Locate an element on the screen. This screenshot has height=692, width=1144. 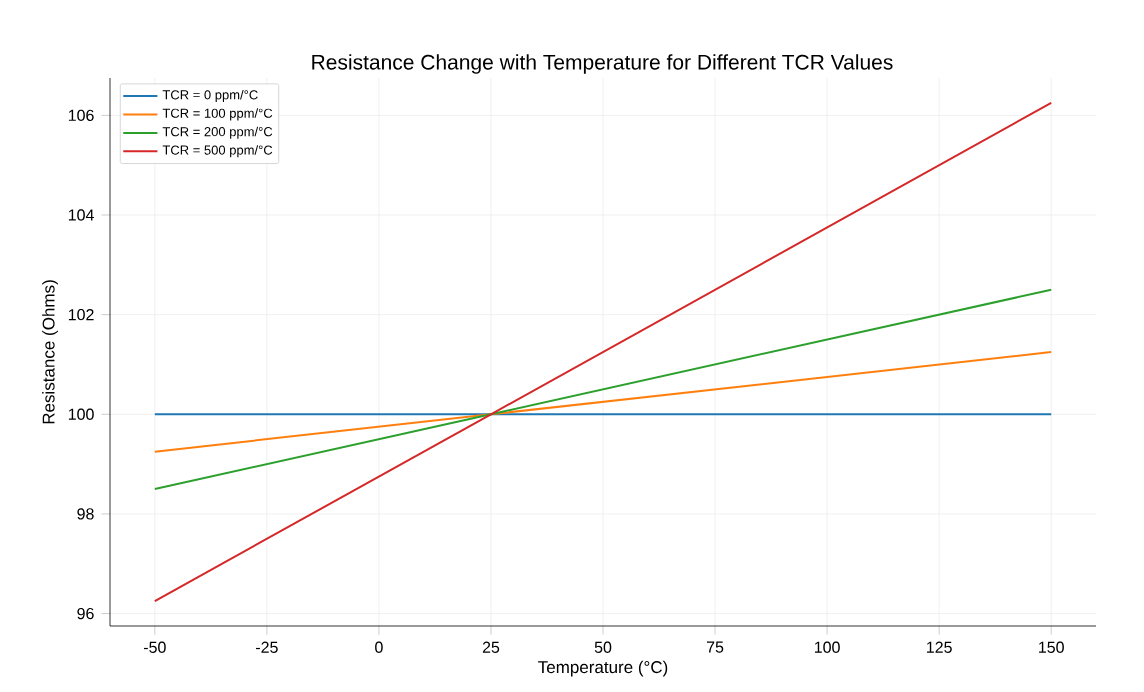
y-tick-label: 102 is located at coordinates (81, 314).